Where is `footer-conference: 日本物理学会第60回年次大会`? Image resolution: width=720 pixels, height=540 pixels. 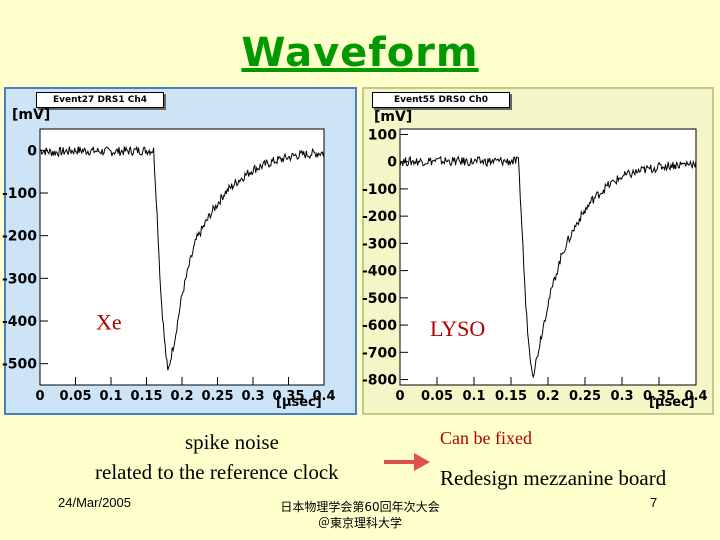 footer-conference: 日本物理学会第60回年次大会 is located at coordinates (360, 507).